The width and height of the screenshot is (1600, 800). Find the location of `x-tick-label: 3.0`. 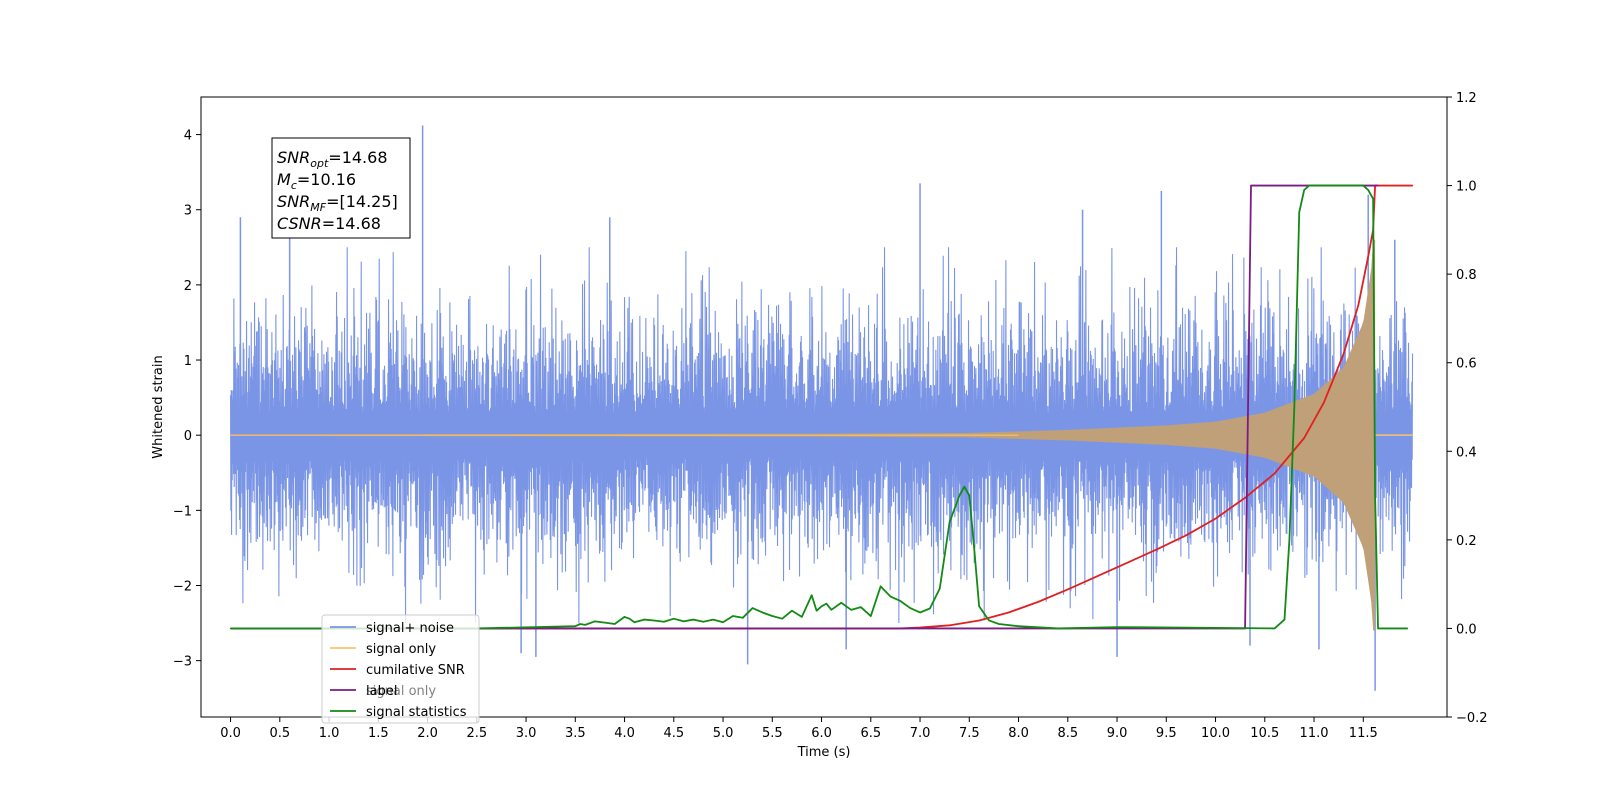

x-tick-label: 3.0 is located at coordinates (526, 733).